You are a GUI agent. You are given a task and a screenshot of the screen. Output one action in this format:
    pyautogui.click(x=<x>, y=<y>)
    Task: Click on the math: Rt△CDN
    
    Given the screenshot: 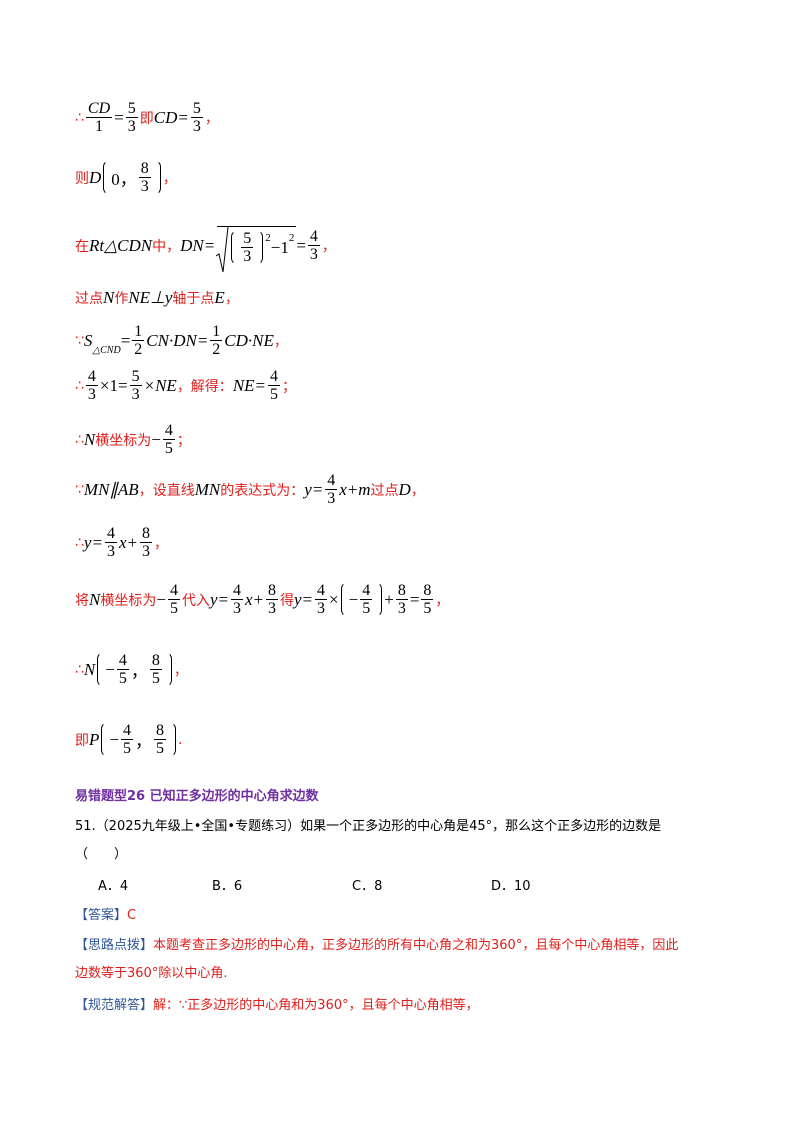 What is the action you would take?
    pyautogui.click(x=121, y=245)
    